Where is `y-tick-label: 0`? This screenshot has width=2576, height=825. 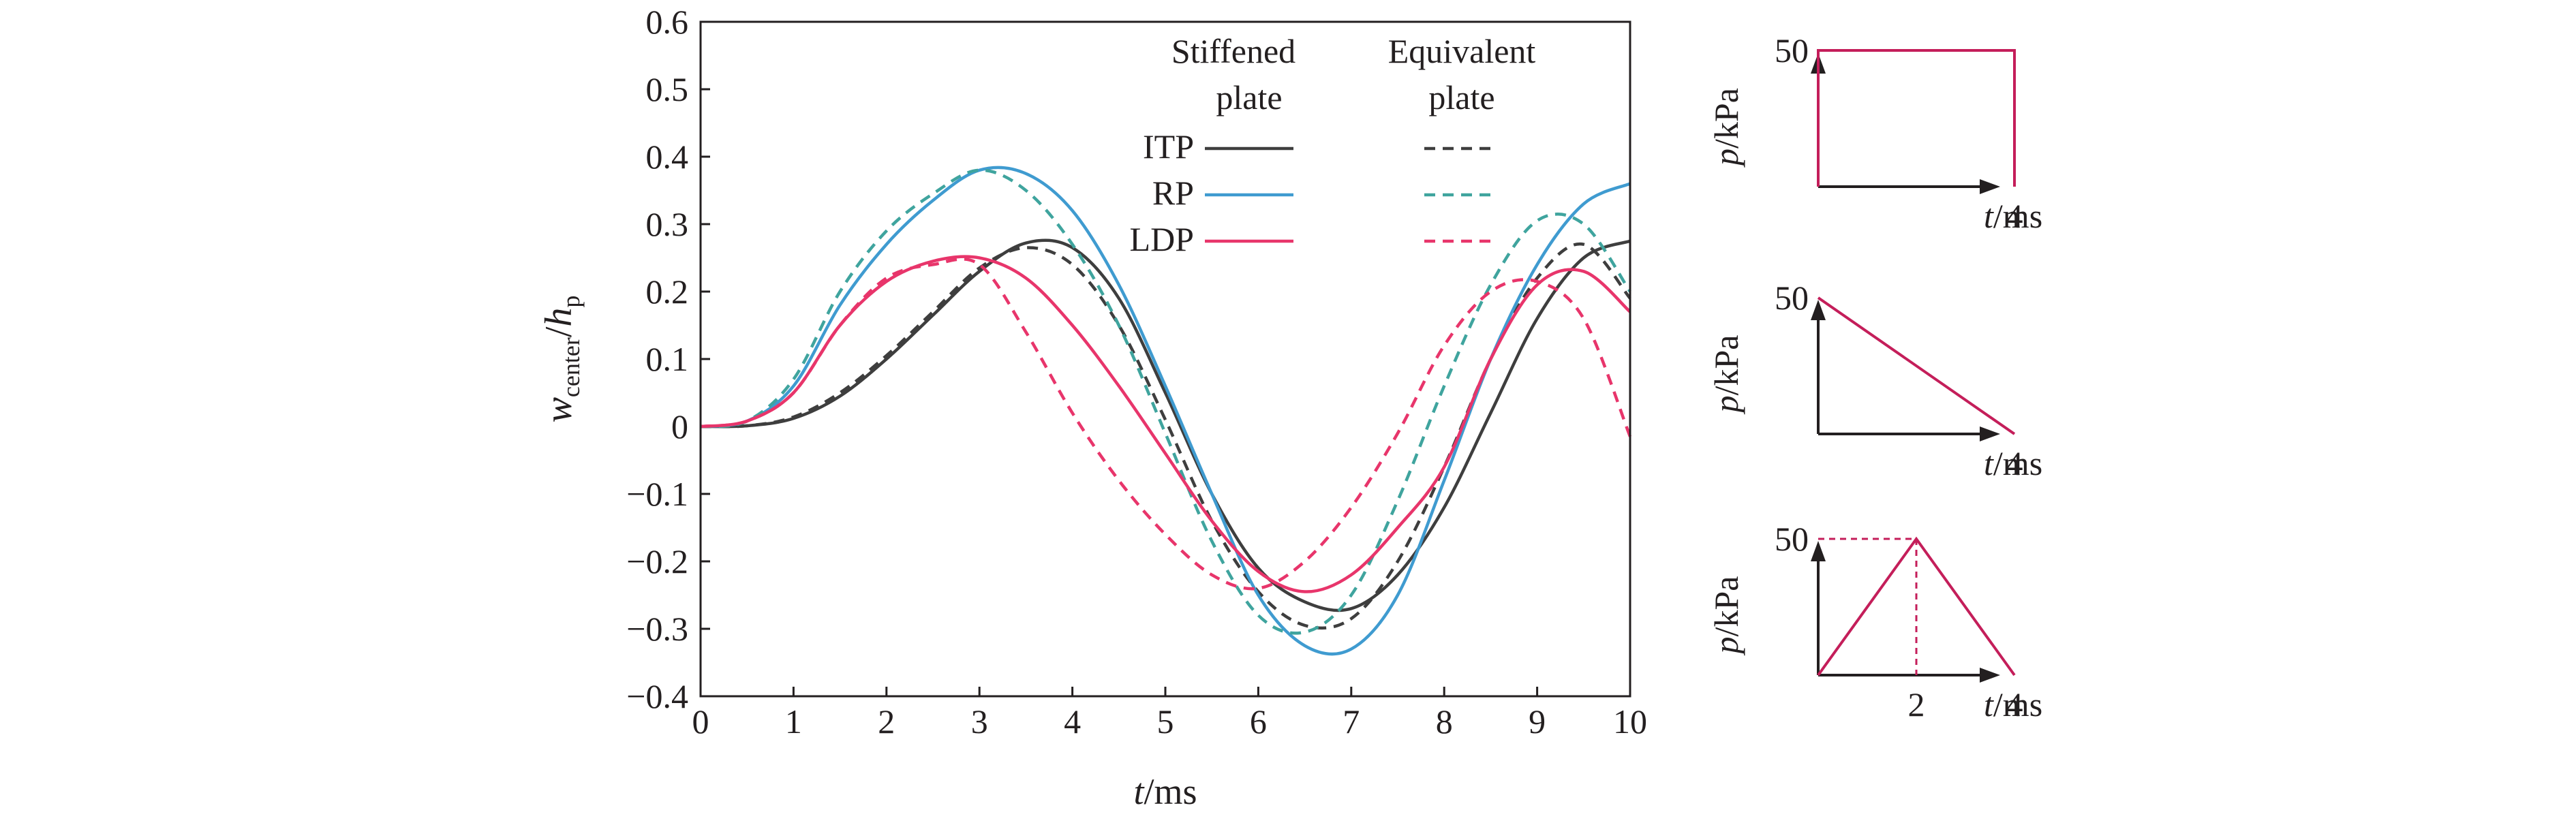
y-tick-label: 0 is located at coordinates (679, 426).